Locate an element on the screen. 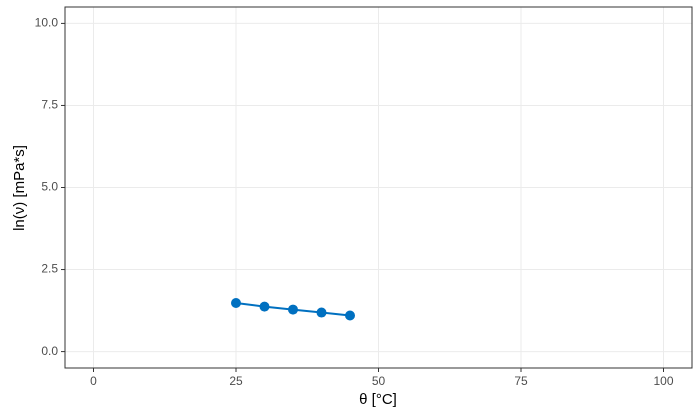 This screenshot has width=700, height=419. x-tick-label: 25 is located at coordinates (236, 381).